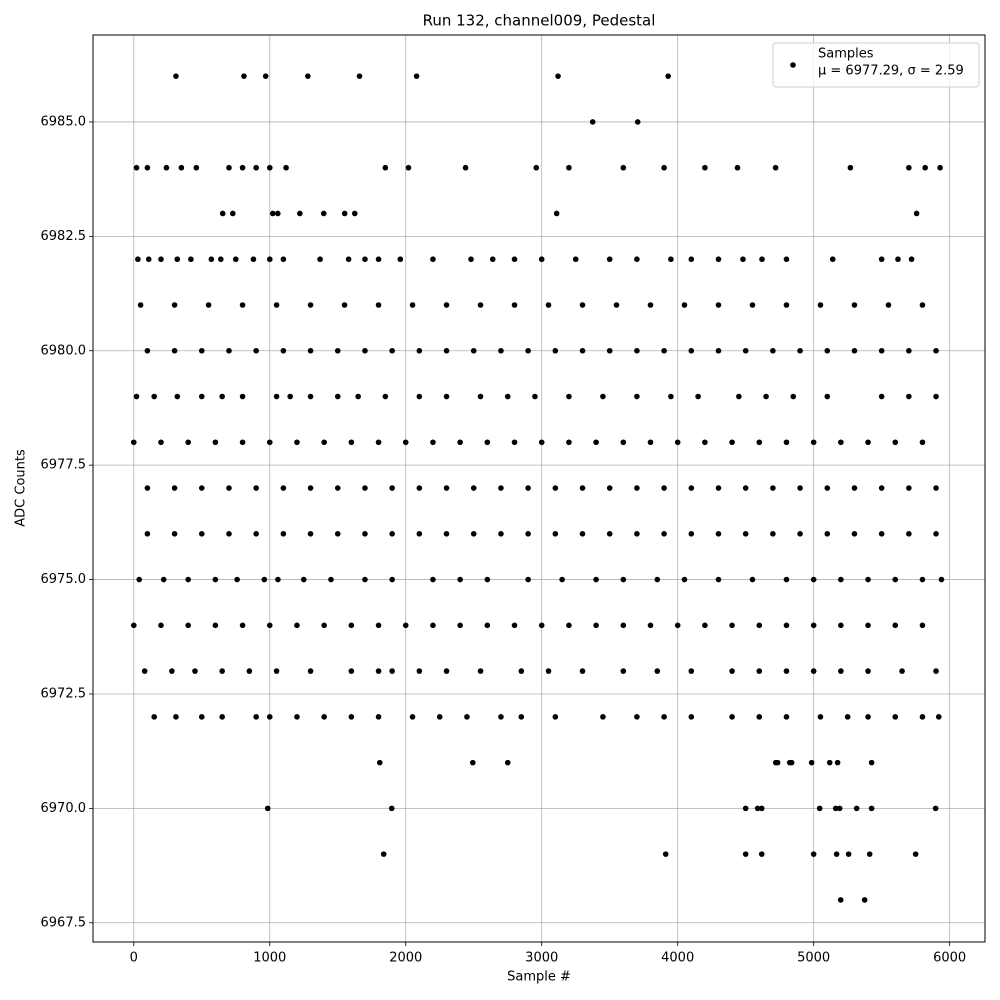 This screenshot has height=1000, width=1000. What do you see at coordinates (891, 71) in the screenshot?
I see `legend-note: μ = 6977.29, σ = 2.59` at bounding box center [891, 71].